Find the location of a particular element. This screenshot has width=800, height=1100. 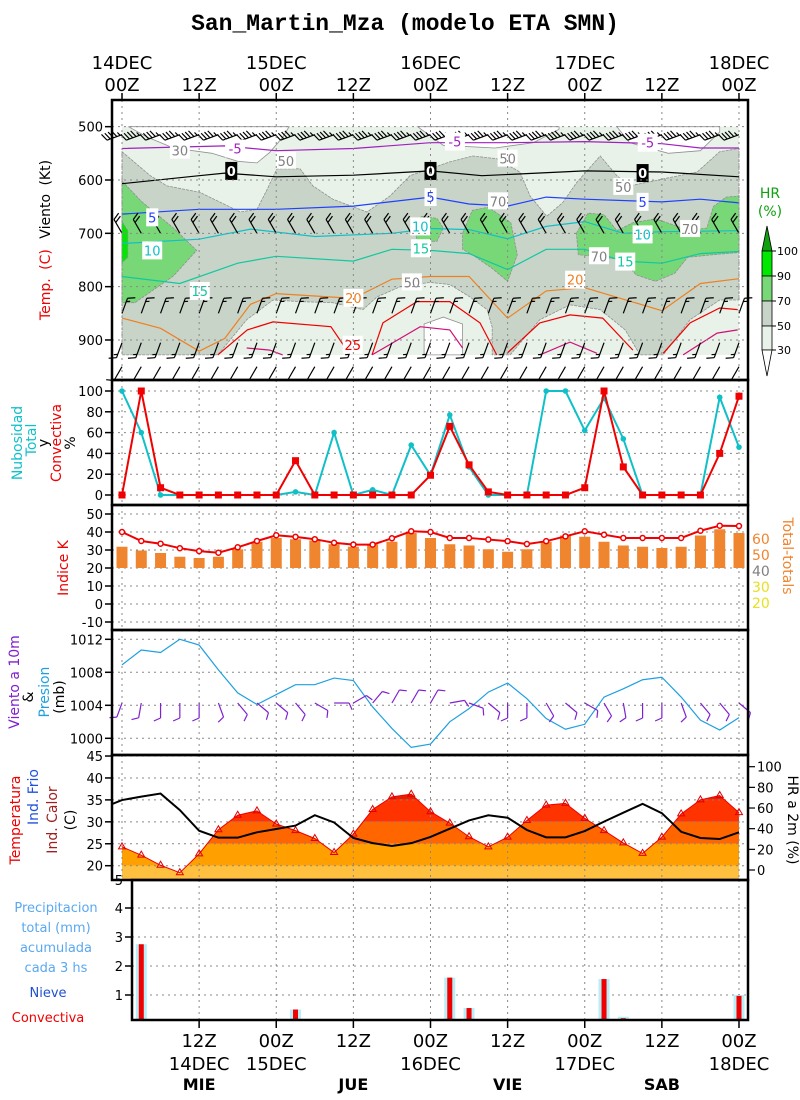

hr-legend-label: 100 is located at coordinates (787, 251).